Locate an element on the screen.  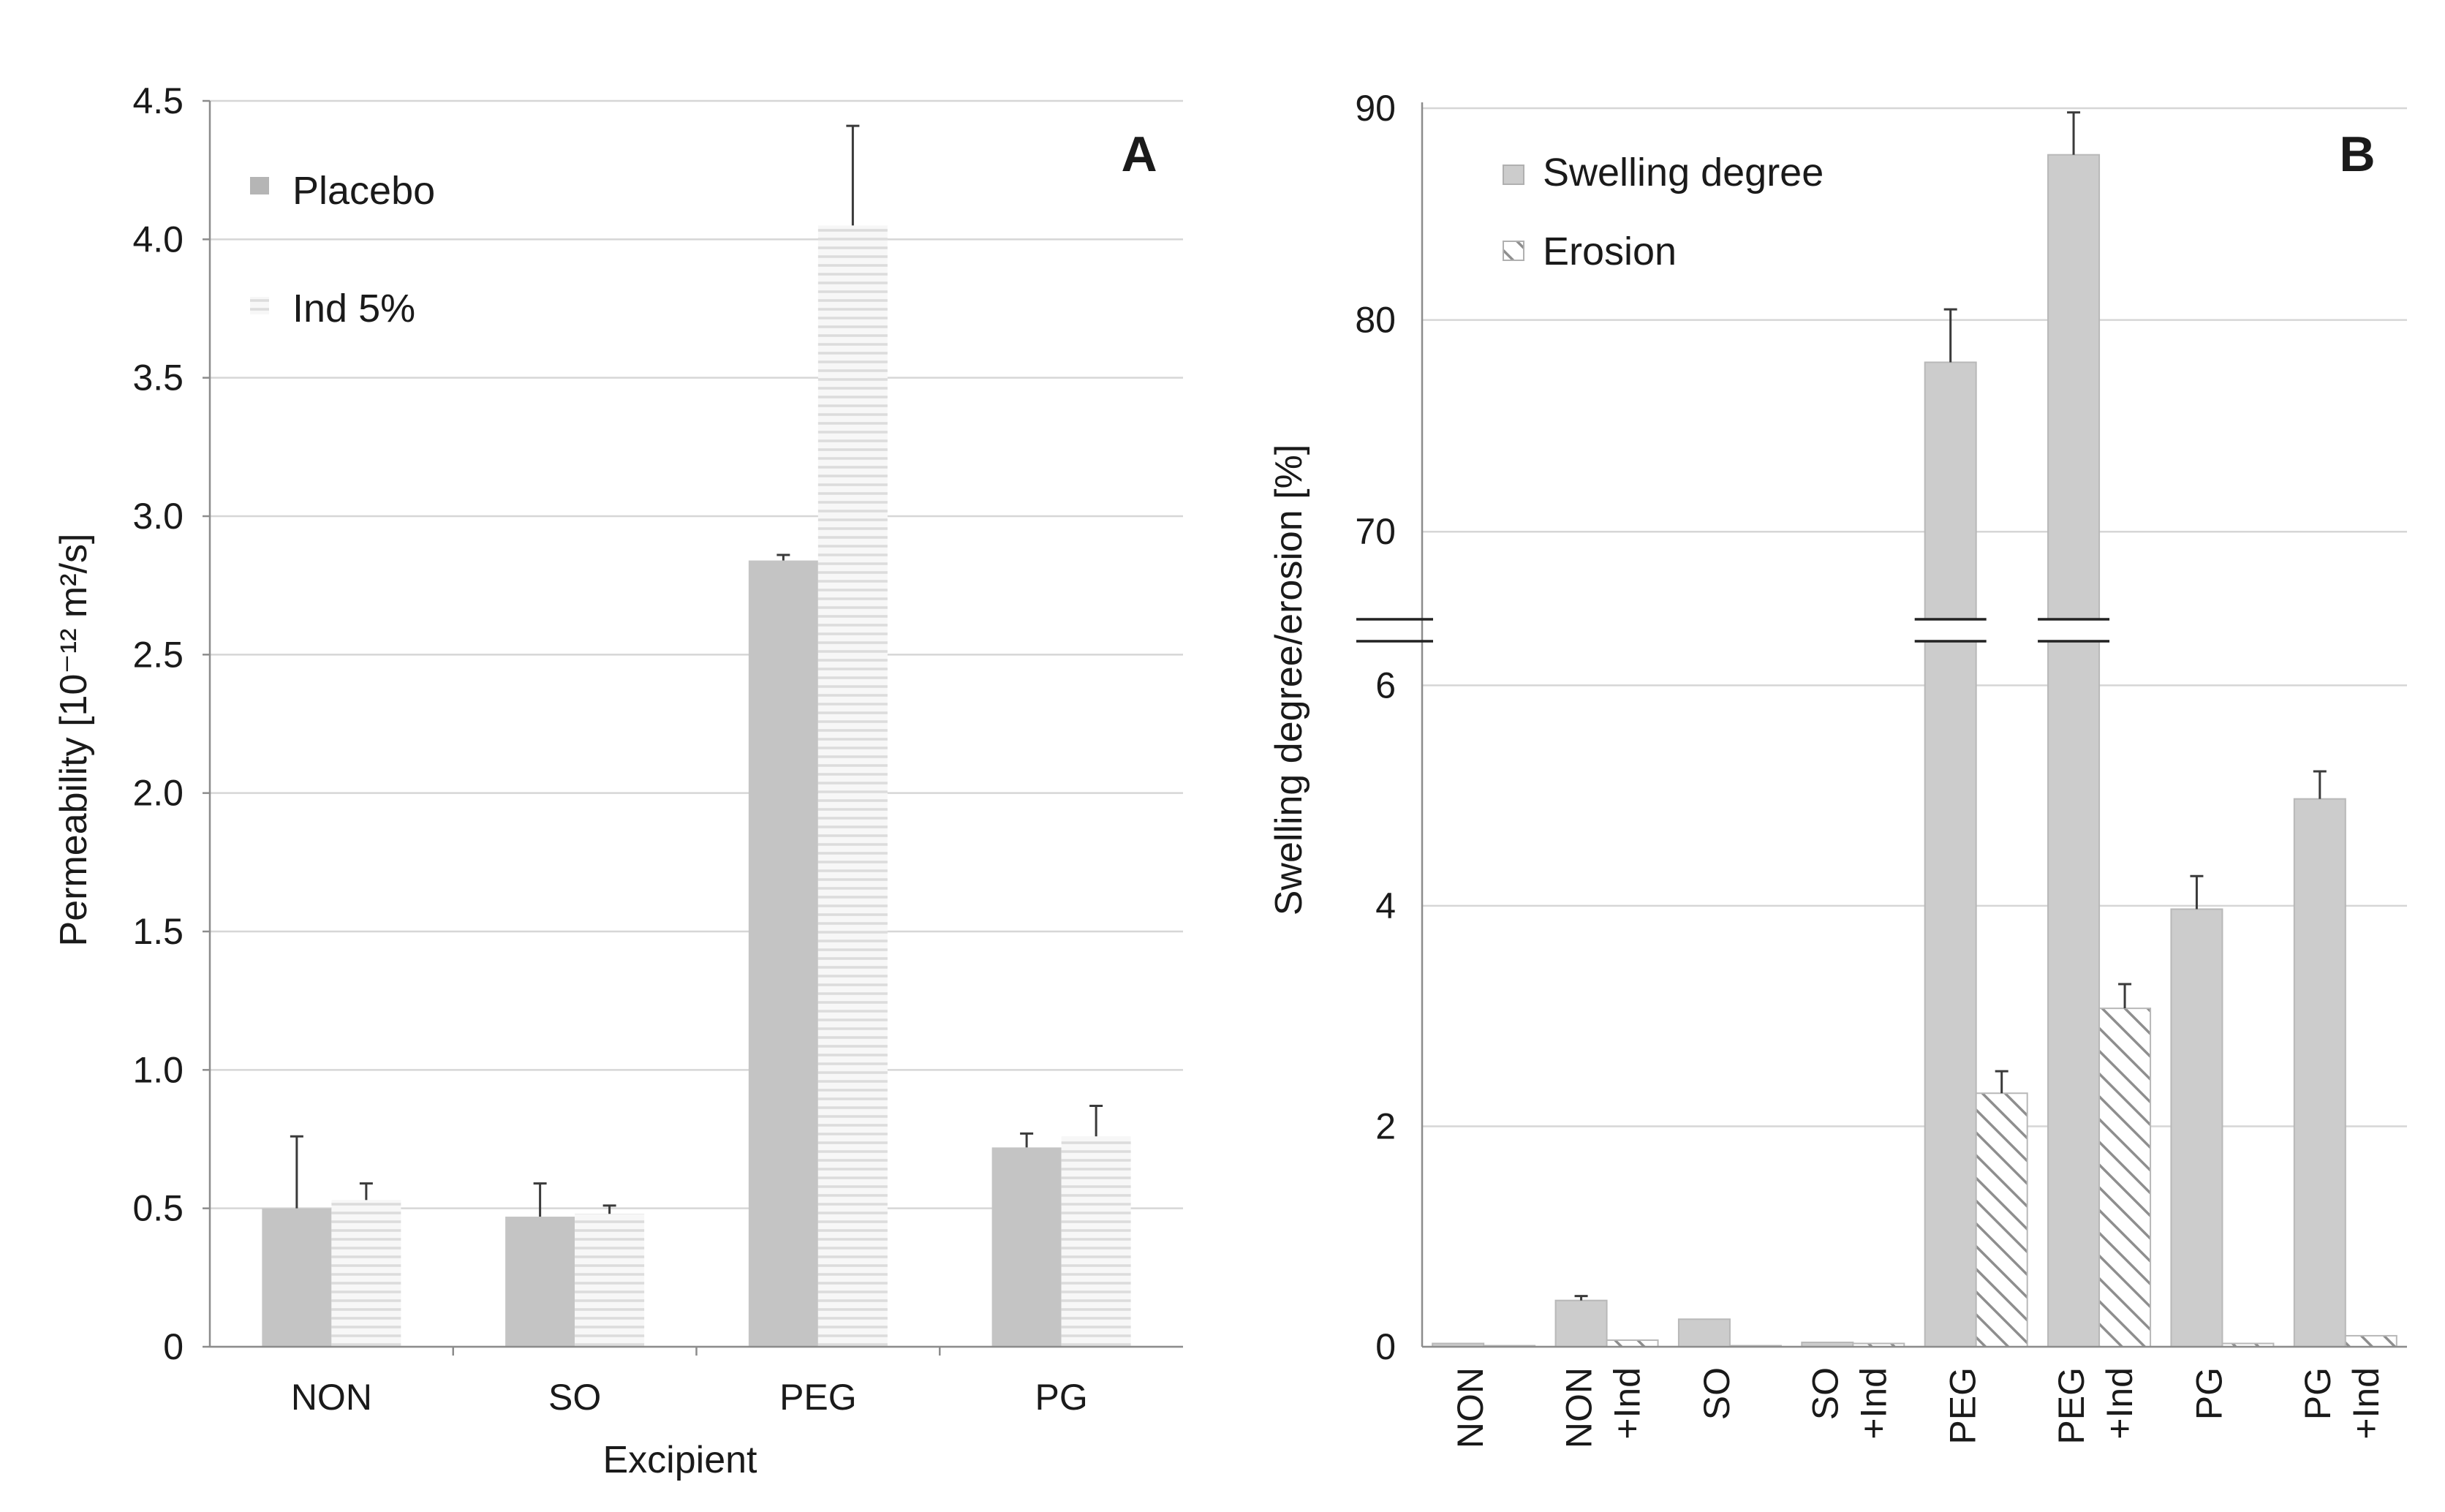
legend-swatch-erosion is located at coordinates (1514, 251).